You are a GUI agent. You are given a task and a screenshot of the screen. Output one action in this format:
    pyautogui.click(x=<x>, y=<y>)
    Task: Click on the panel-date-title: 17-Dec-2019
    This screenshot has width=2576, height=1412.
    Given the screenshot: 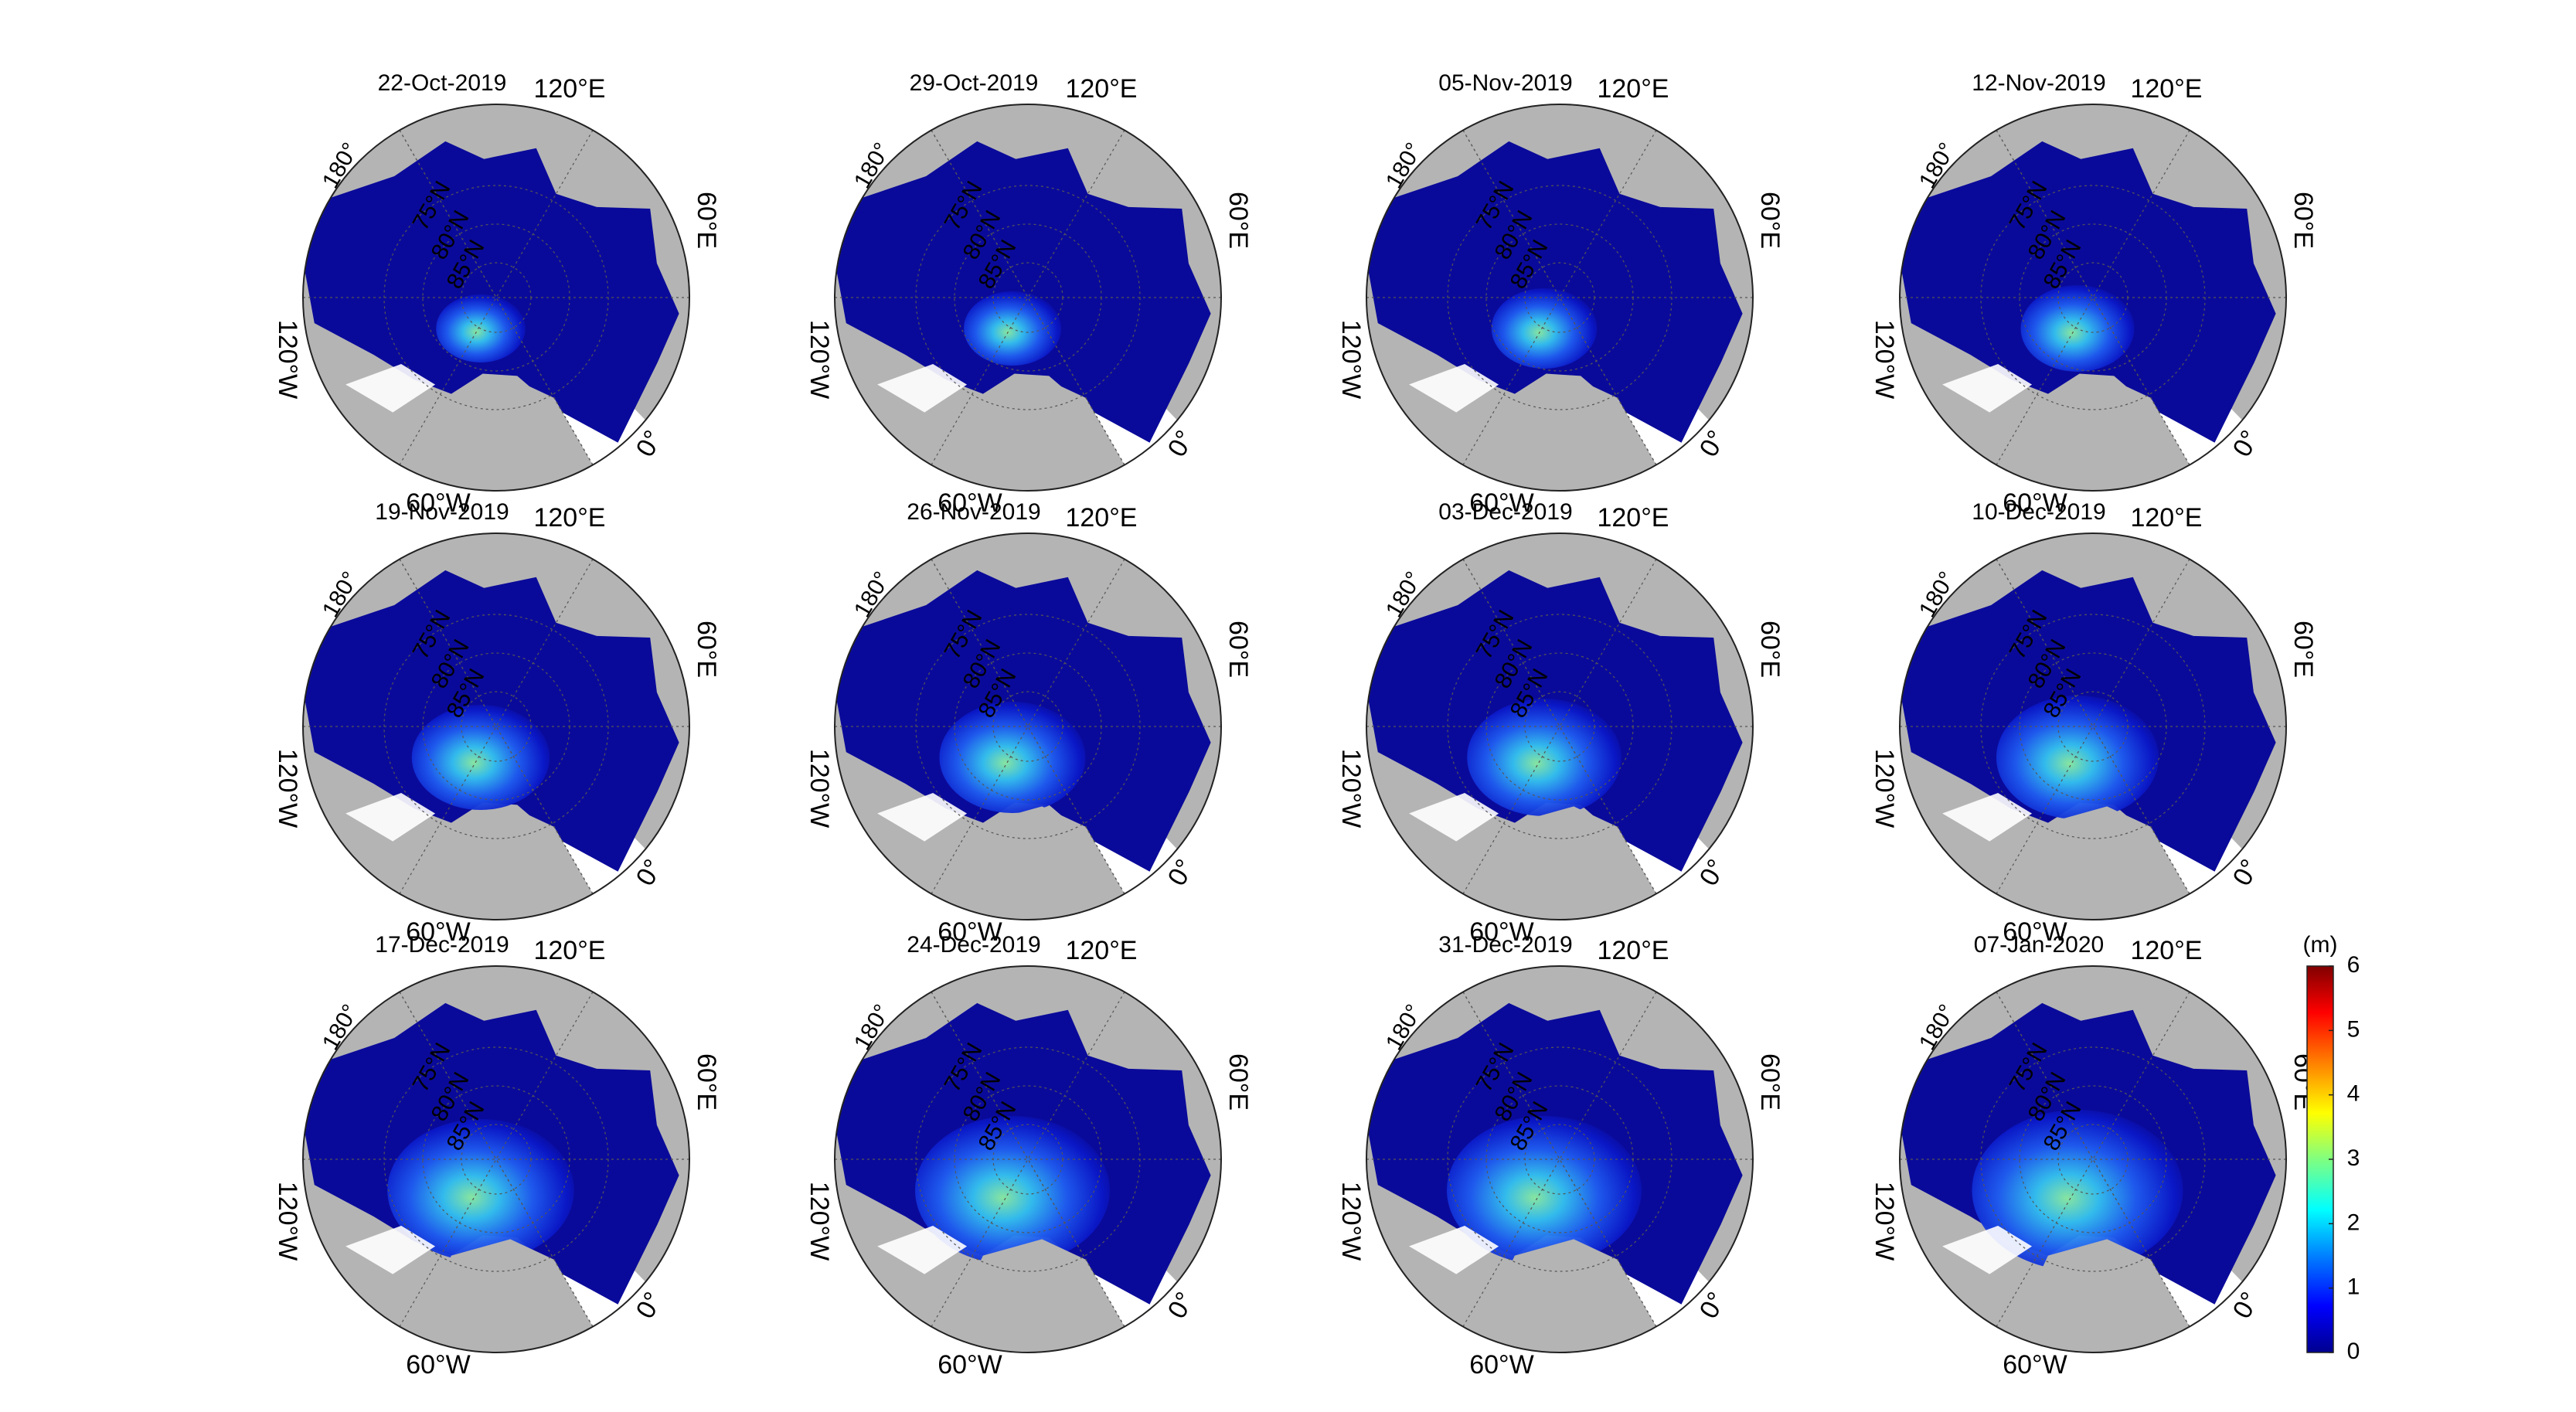 What is the action you would take?
    pyautogui.click(x=442, y=945)
    